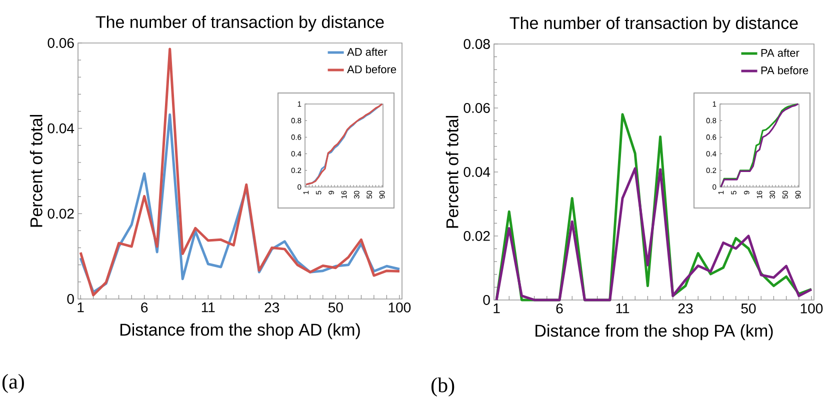 This screenshot has width=832, height=406. What do you see at coordinates (13, 383) in the screenshot?
I see `text: (a)` at bounding box center [13, 383].